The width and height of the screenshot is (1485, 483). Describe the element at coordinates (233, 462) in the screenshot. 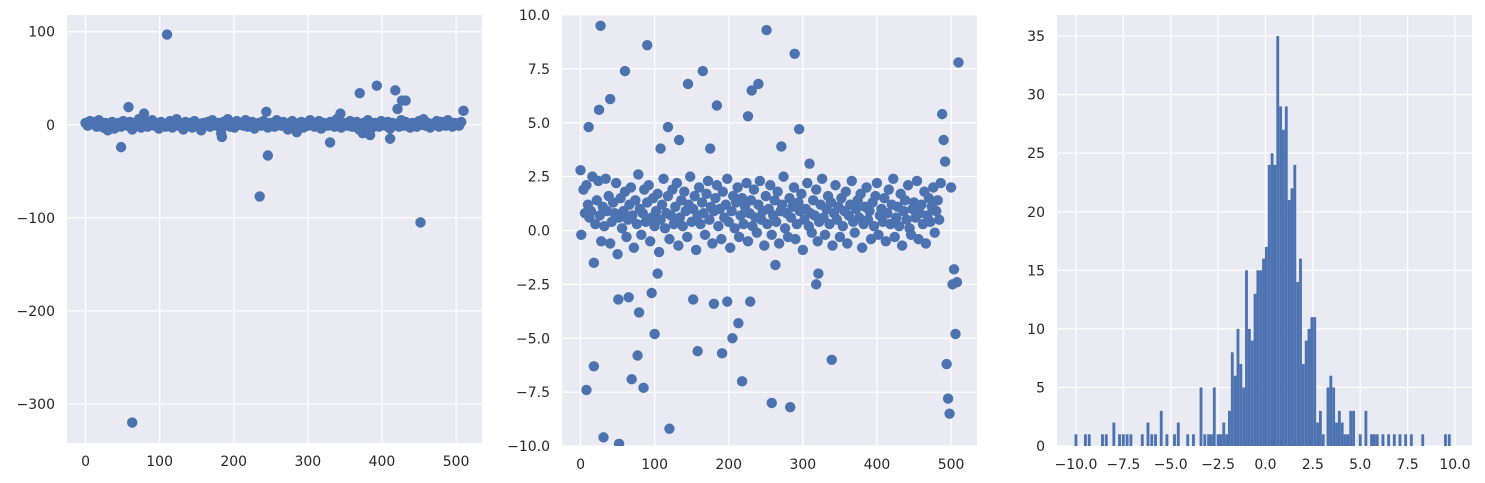

I see `x-tick-label: 200` at that location.